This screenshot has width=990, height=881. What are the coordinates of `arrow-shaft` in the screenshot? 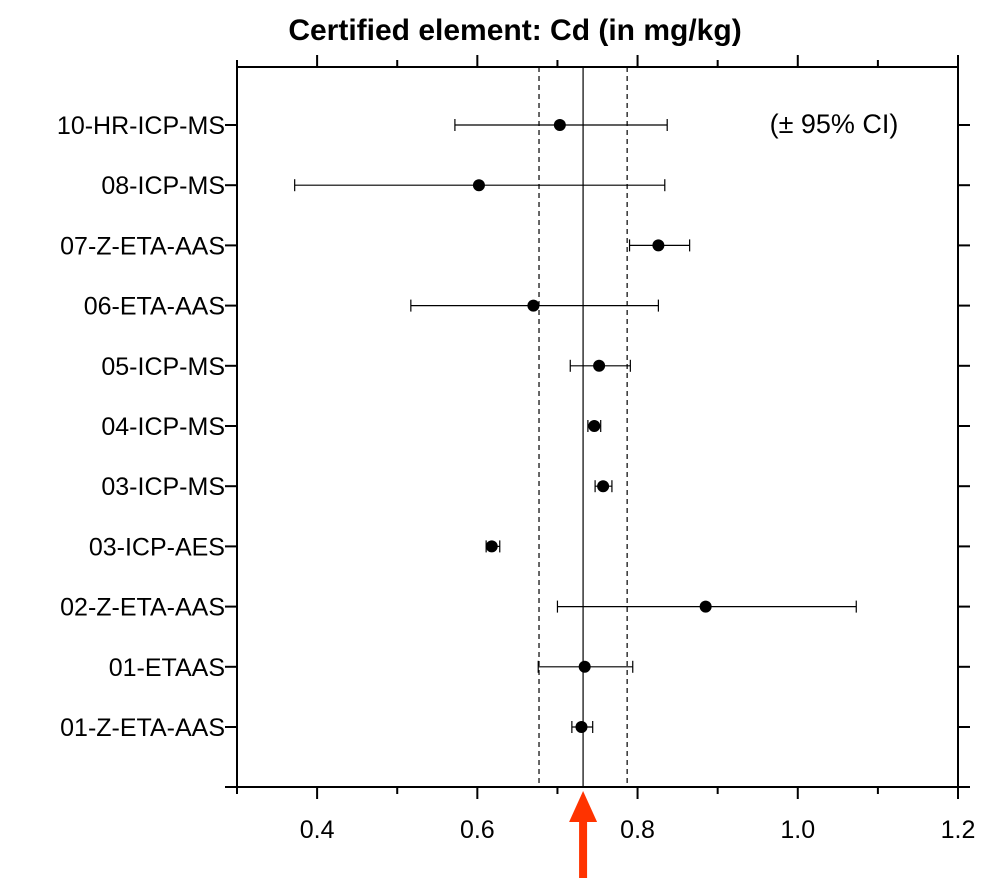 It's located at (583, 848).